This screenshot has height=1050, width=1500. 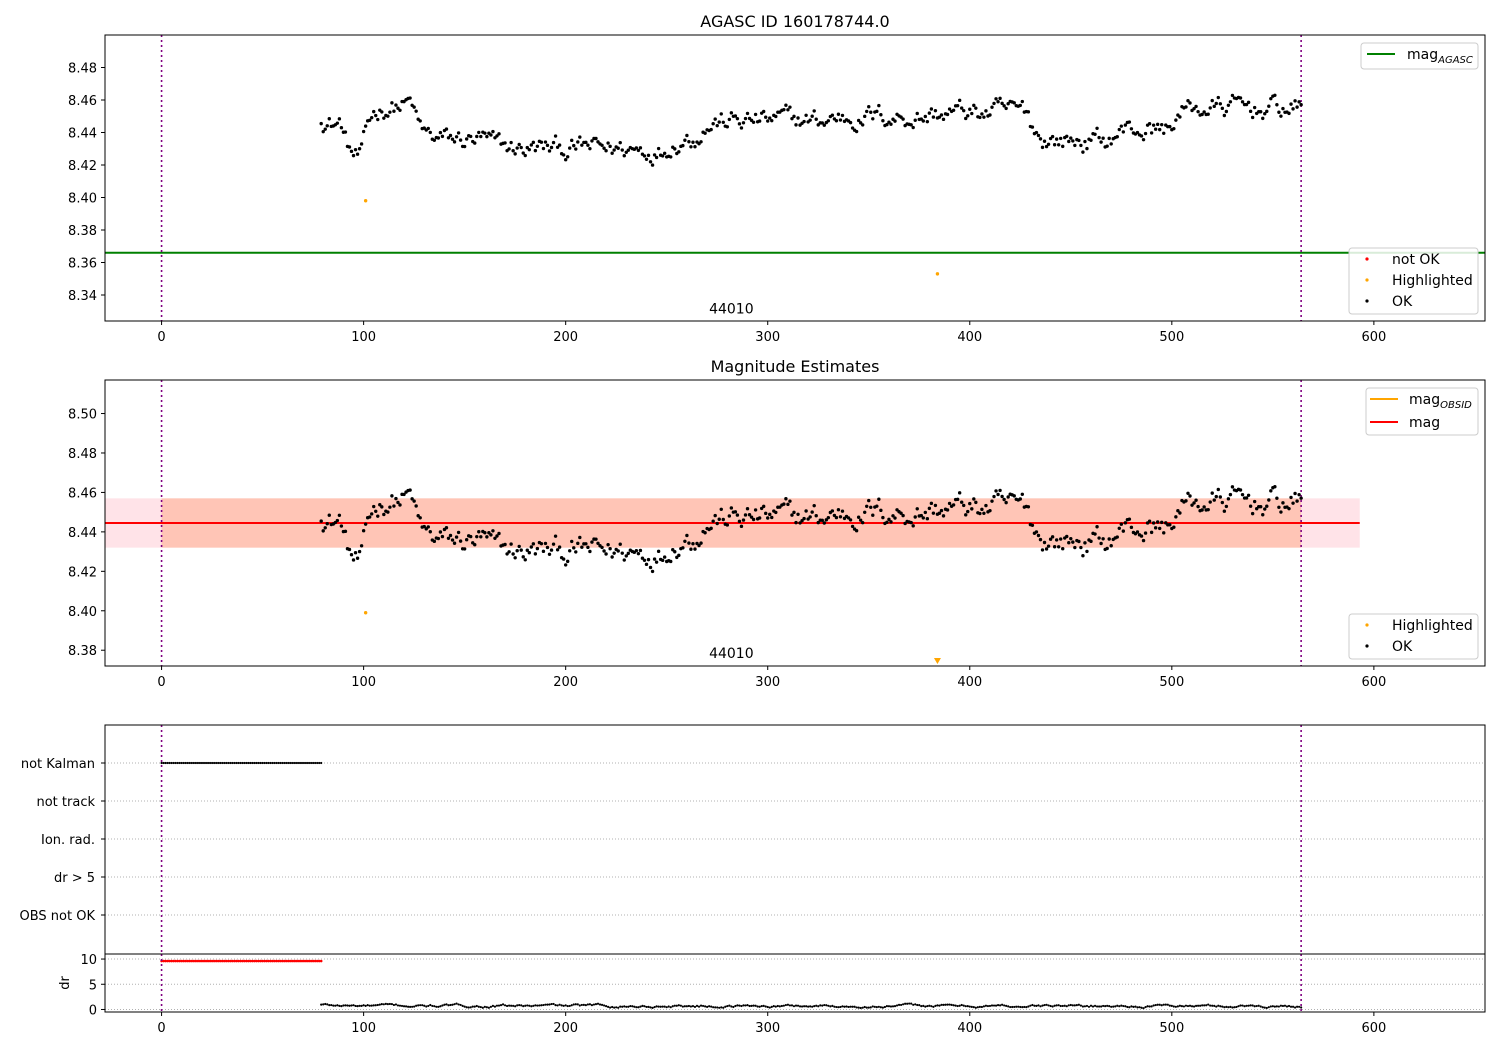 What do you see at coordinates (1373, 682) in the screenshot?
I see `x-tick-label: 600` at bounding box center [1373, 682].